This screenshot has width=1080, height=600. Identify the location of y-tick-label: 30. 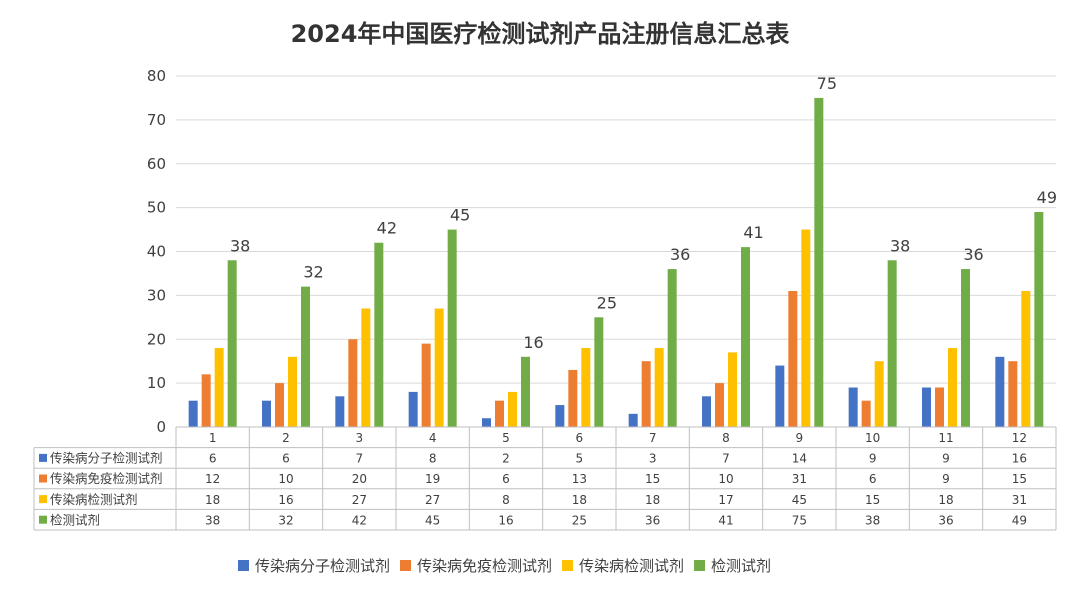
(156, 295).